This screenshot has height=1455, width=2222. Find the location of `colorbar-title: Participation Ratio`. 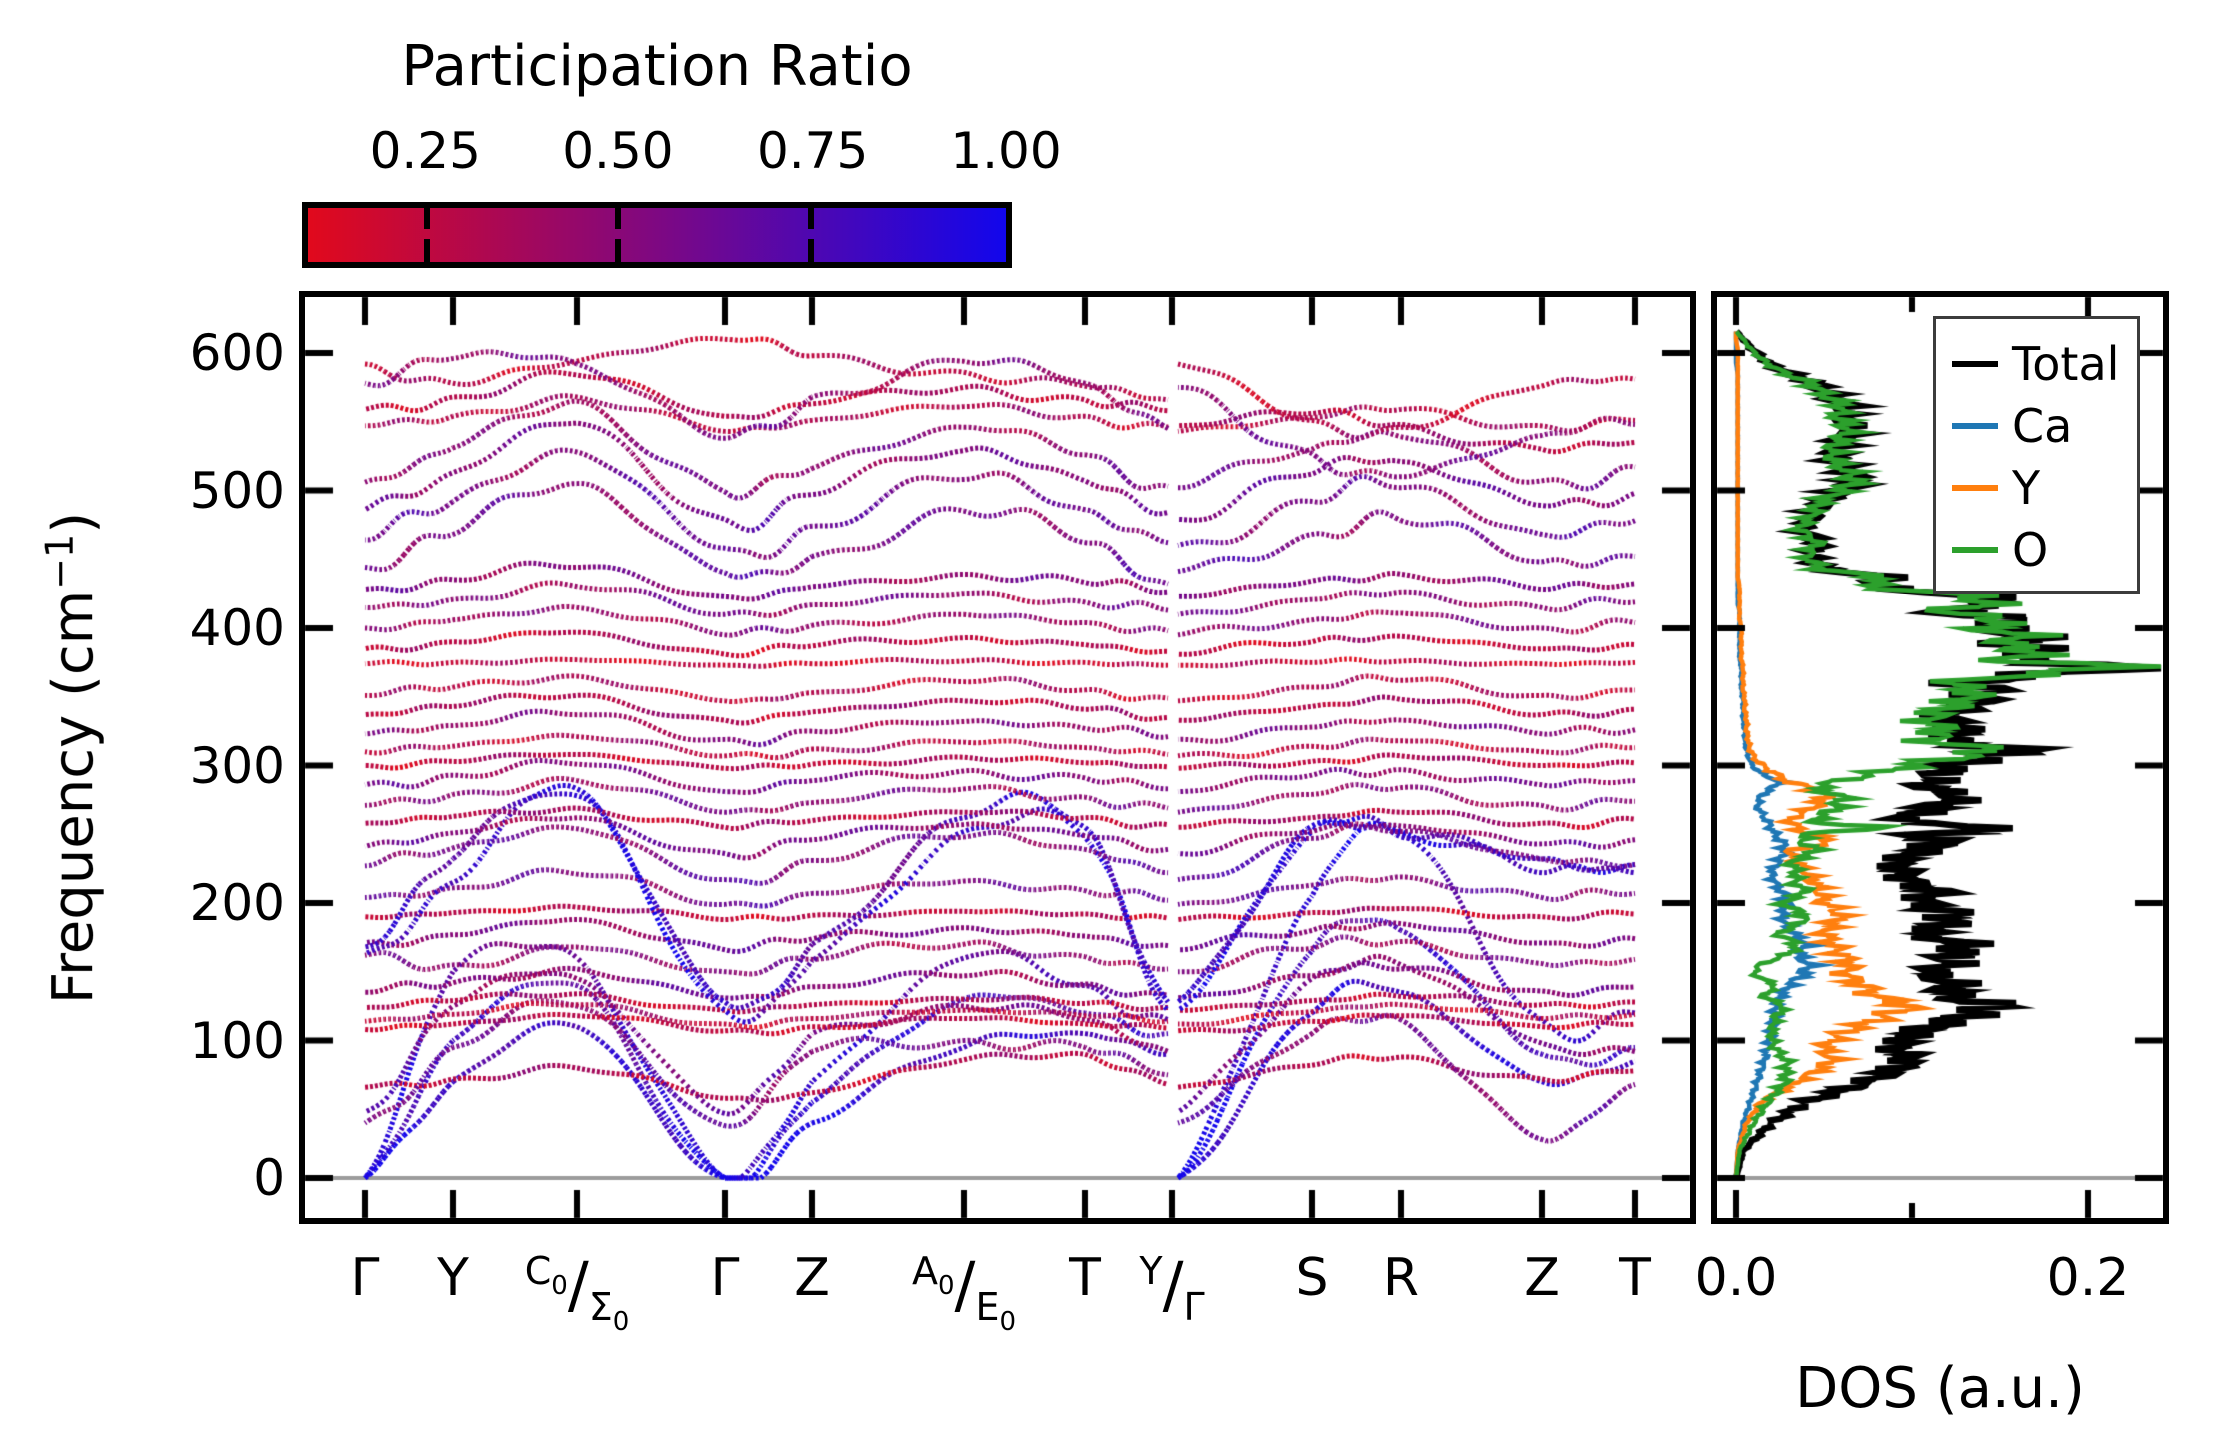

colorbar-title: Participation Ratio is located at coordinates (657, 66).